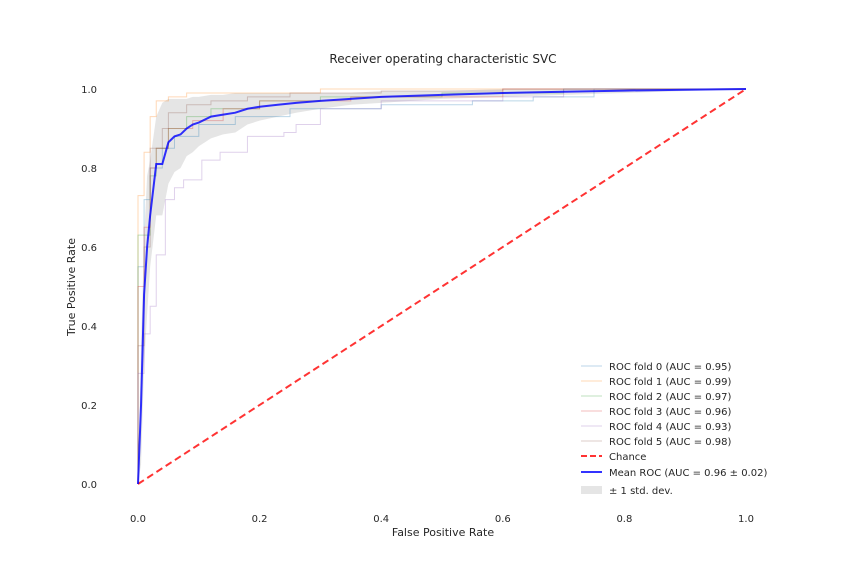 The width and height of the screenshot is (864, 576). I want to click on y-tick-label: 0.6, so click(89, 248).